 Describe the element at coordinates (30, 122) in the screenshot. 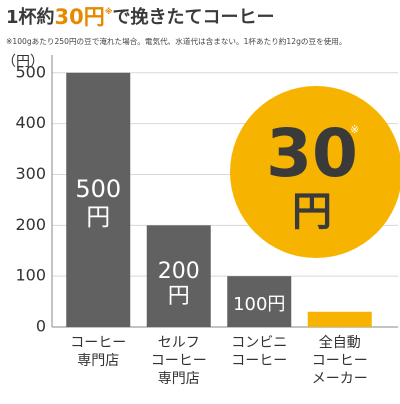

I see `y-tick-label: 400` at that location.